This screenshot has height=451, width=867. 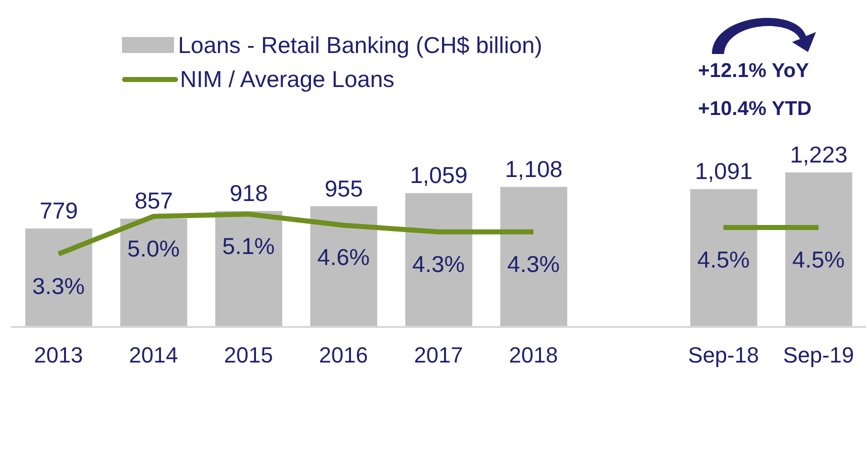 I want to click on data-label: 3.3%, so click(x=58, y=285).